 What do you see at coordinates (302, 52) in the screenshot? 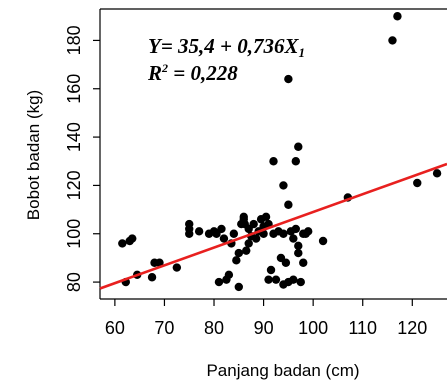
I see `equation-subscript: 1` at bounding box center [302, 52].